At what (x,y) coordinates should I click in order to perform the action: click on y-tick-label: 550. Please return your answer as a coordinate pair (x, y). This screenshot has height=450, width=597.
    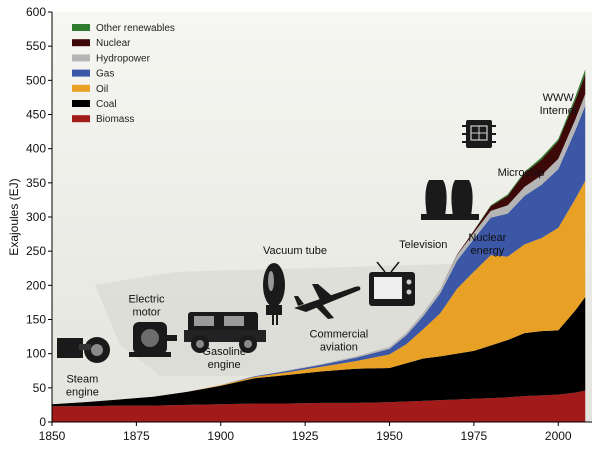
    Looking at the image, I should click on (36, 46).